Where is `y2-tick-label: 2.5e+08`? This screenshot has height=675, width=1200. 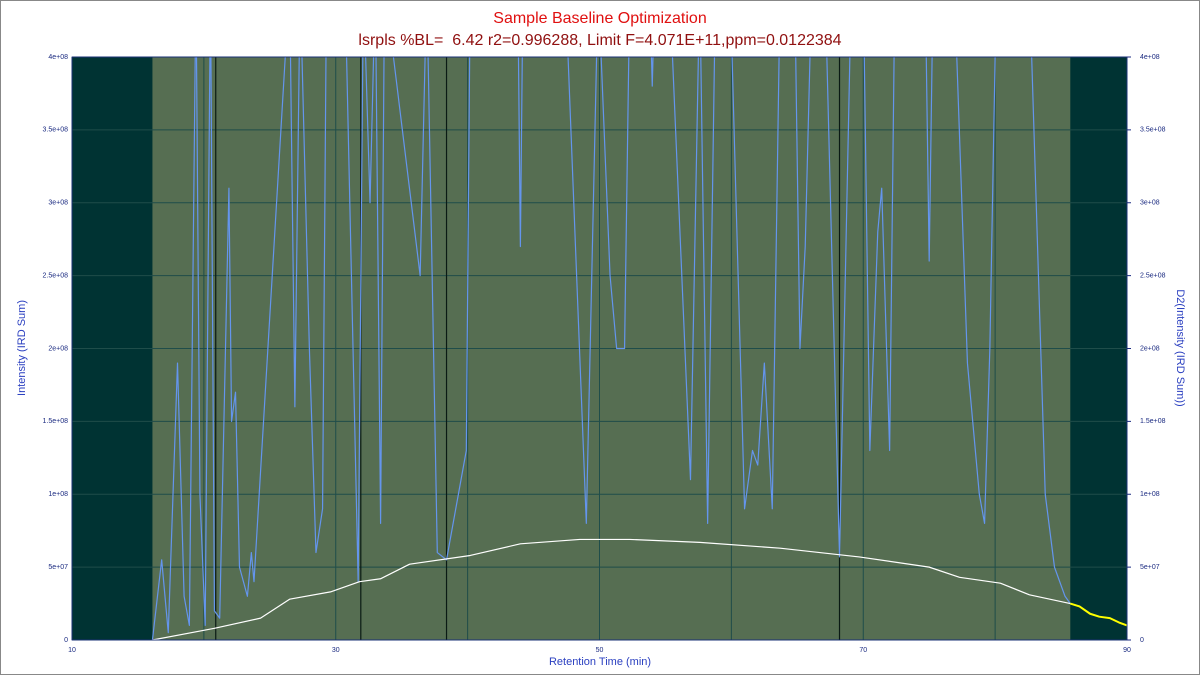
y2-tick-label: 2.5e+08 is located at coordinates (1153, 275).